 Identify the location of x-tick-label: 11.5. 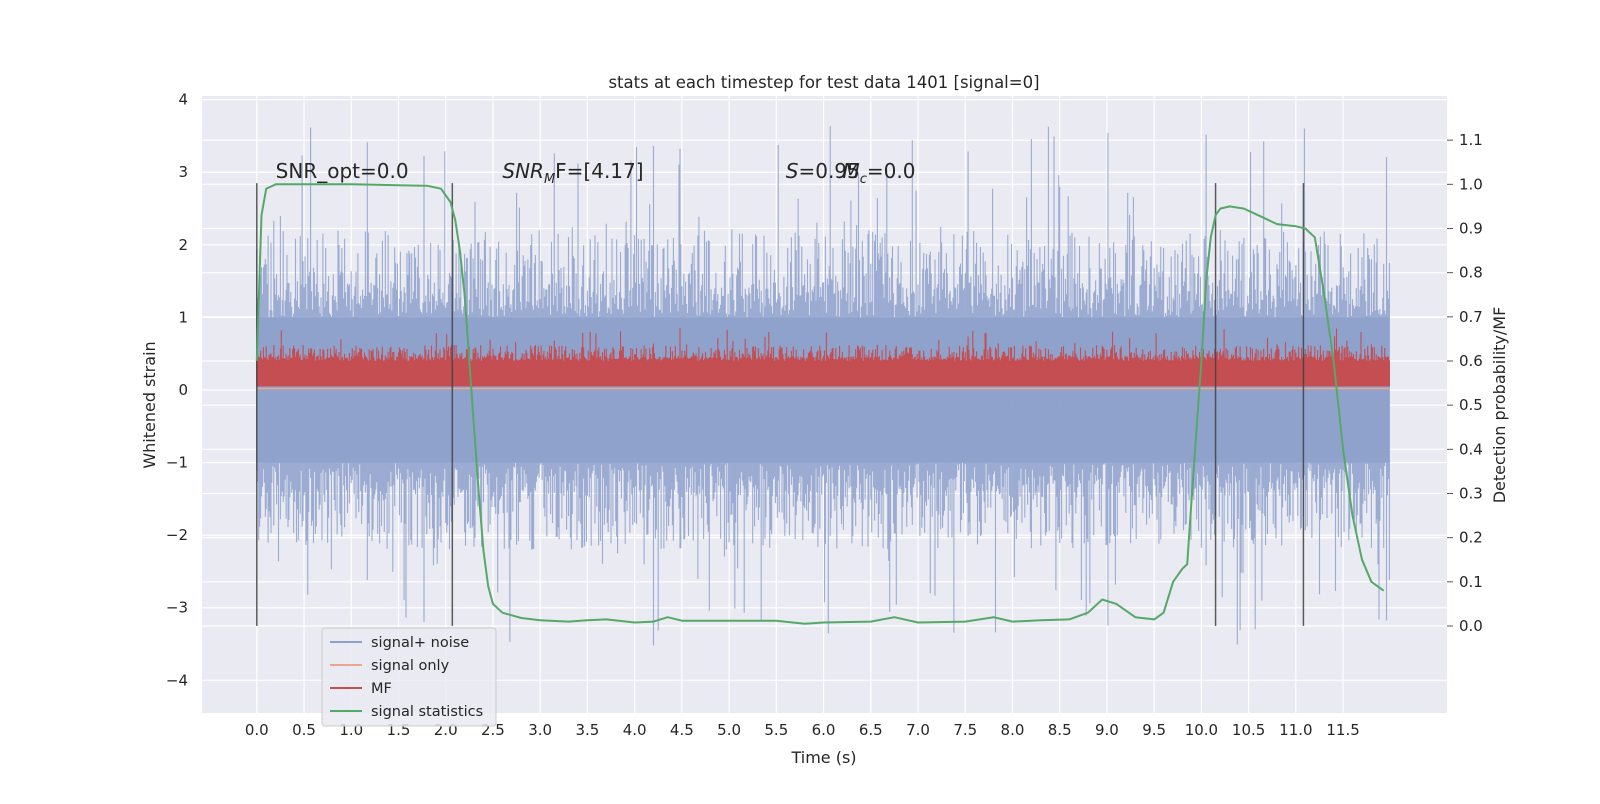
(1342, 730).